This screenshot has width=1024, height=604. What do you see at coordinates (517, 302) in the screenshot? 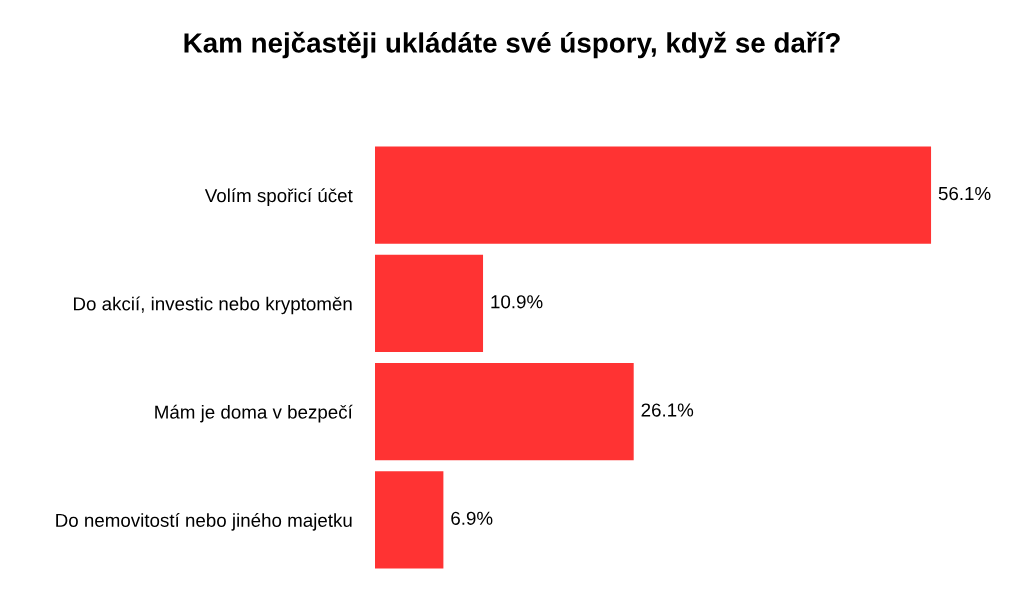
I see `data-label: 10.9%` at bounding box center [517, 302].